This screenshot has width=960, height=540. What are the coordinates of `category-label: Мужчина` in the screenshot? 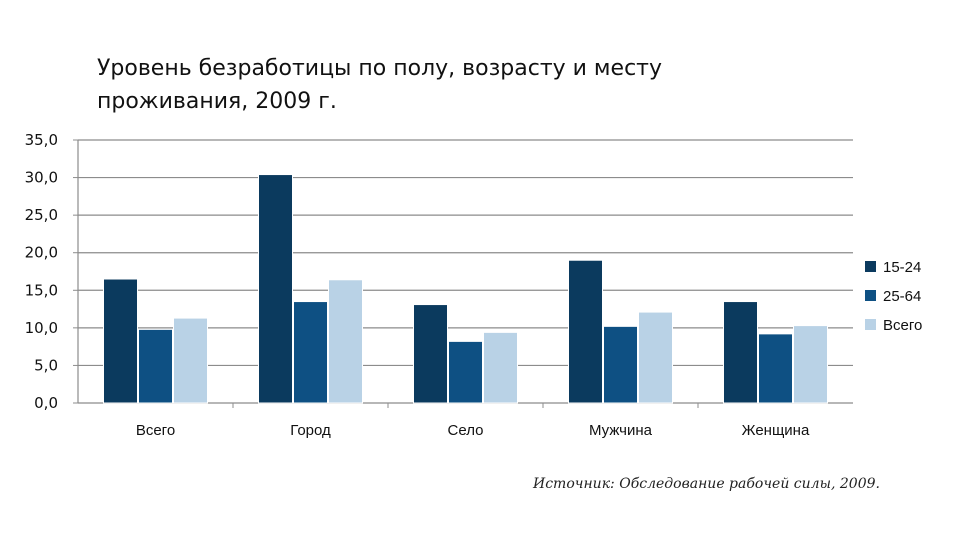 It's located at (621, 430).